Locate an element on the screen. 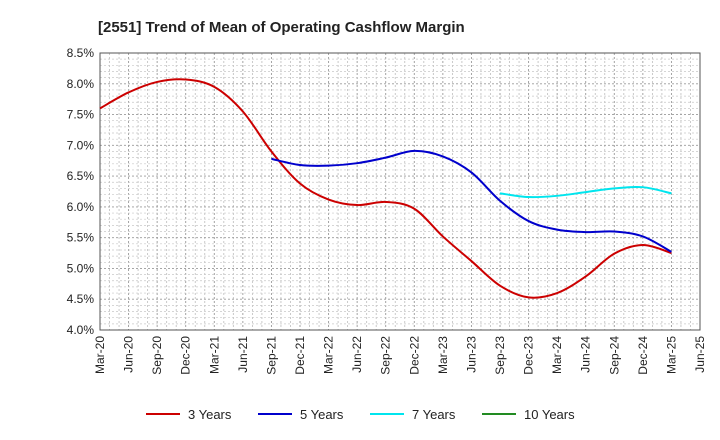 The width and height of the screenshot is (720, 440). x-tick-label: Mar-24 is located at coordinates (557, 355).